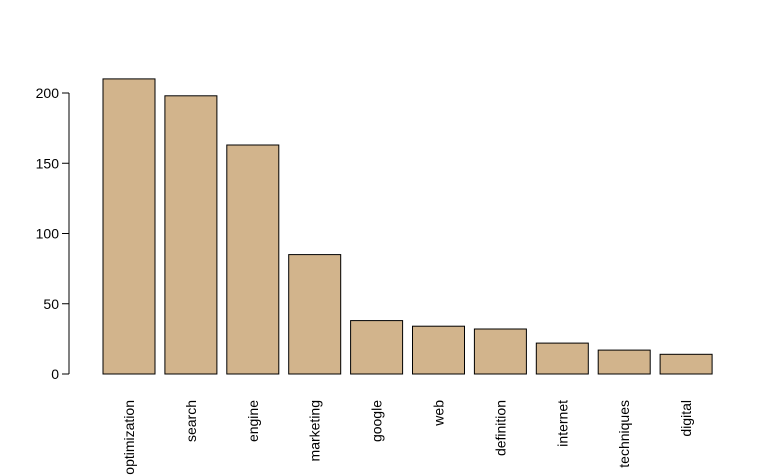 The height and width of the screenshot is (475, 775). I want to click on y-tick-label: 0, so click(55, 374).